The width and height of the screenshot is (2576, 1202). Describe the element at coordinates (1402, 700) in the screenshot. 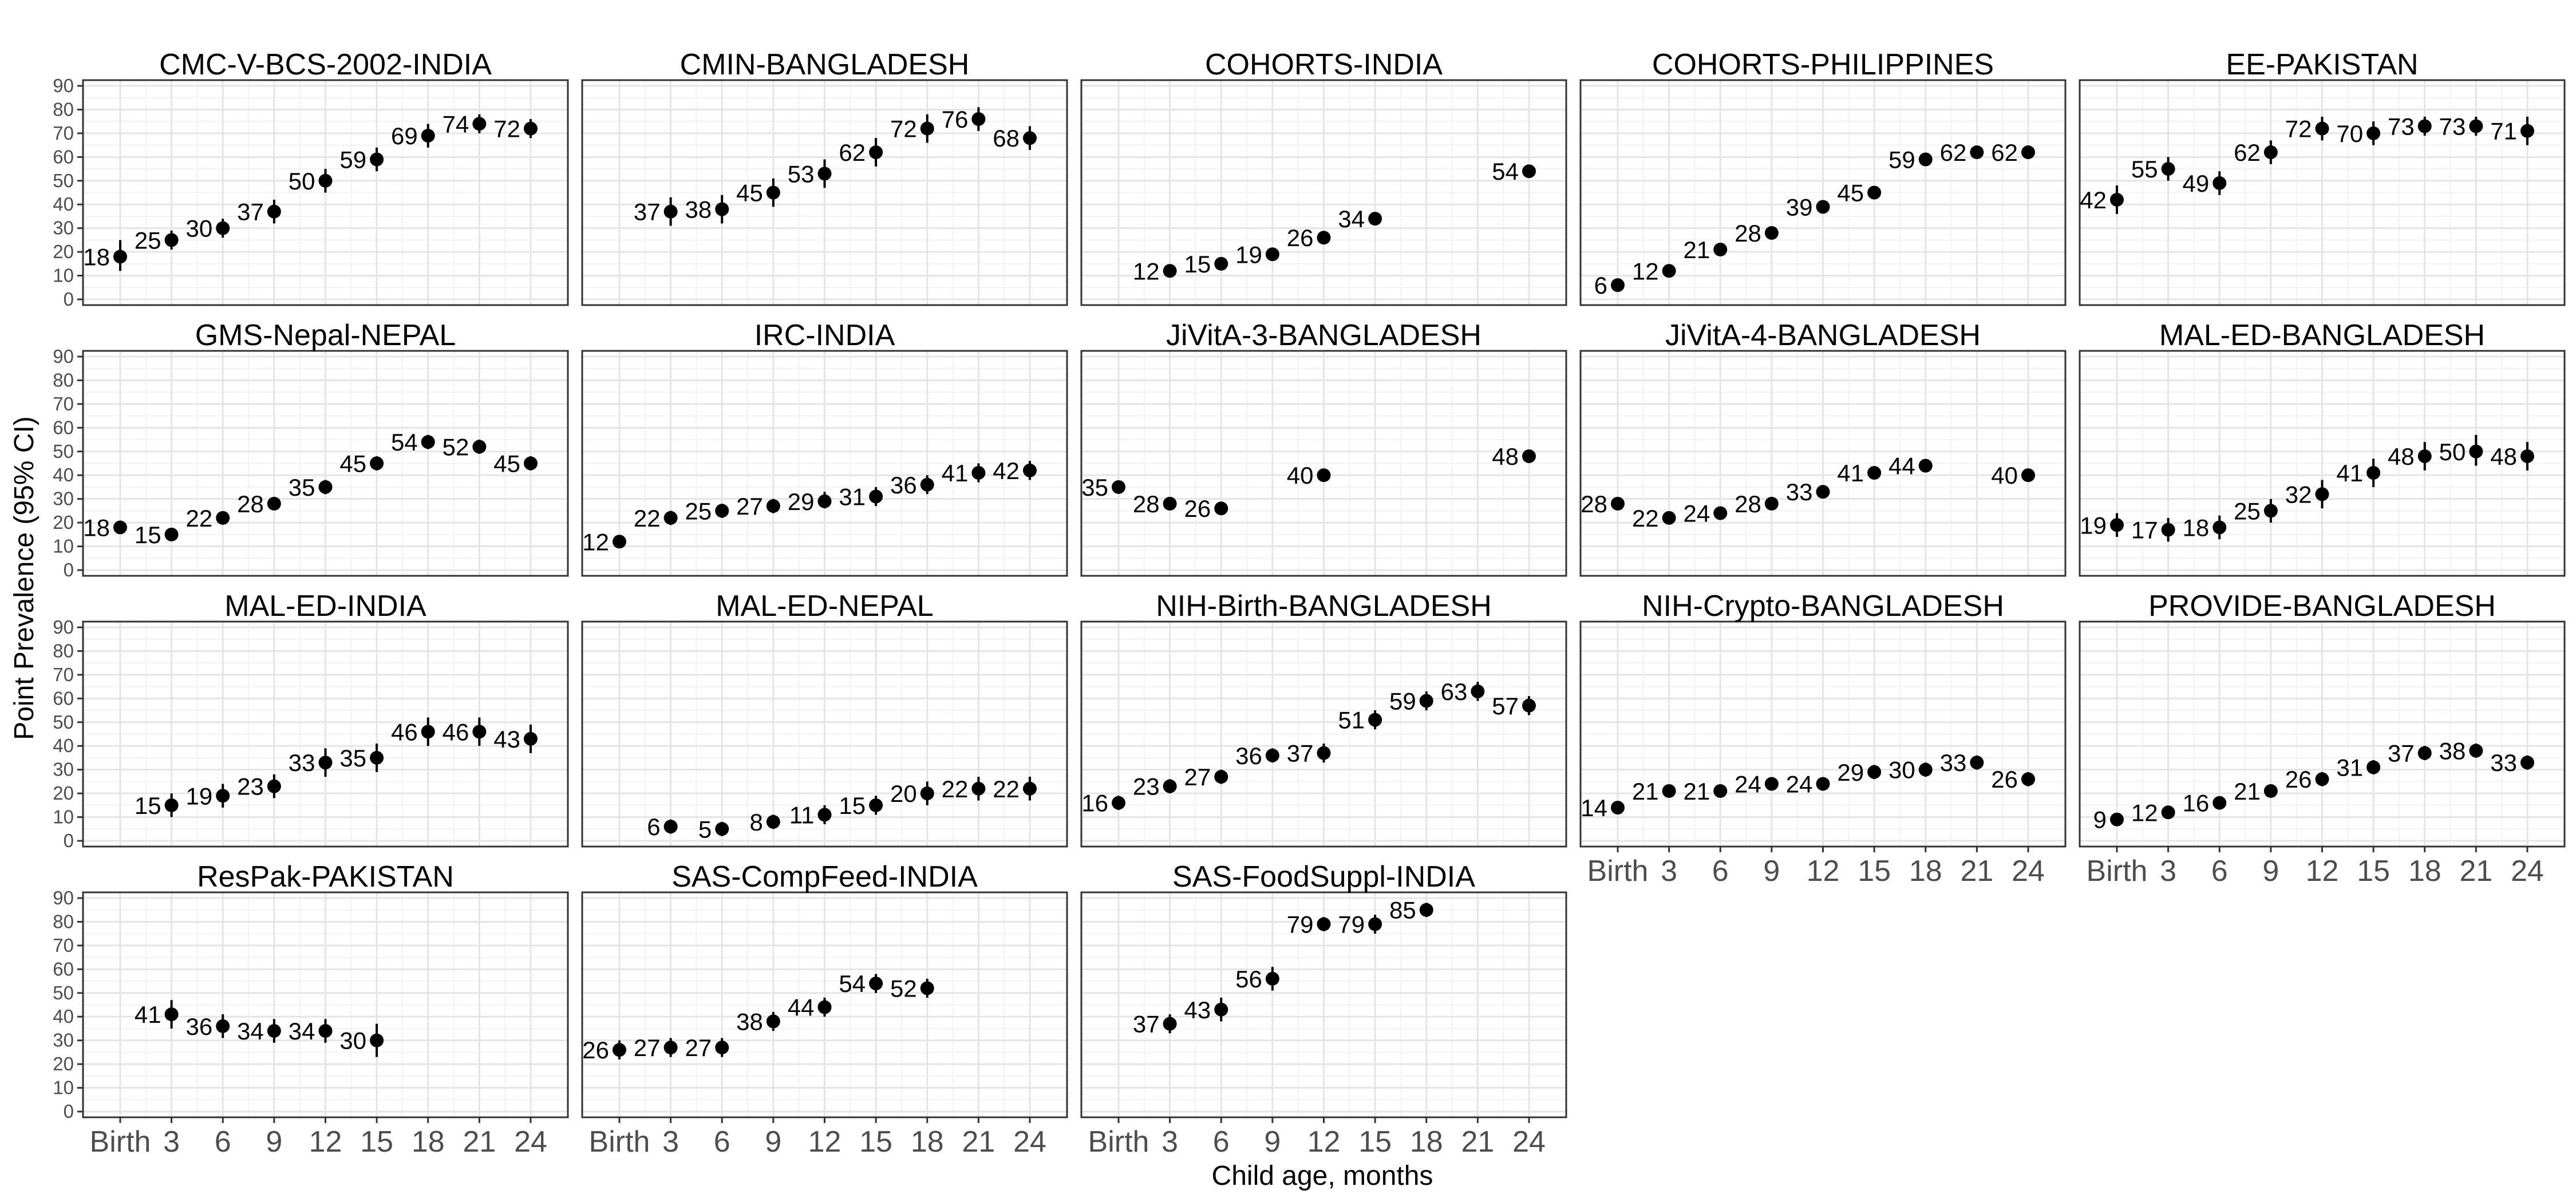

I see `value-label: 59` at that location.